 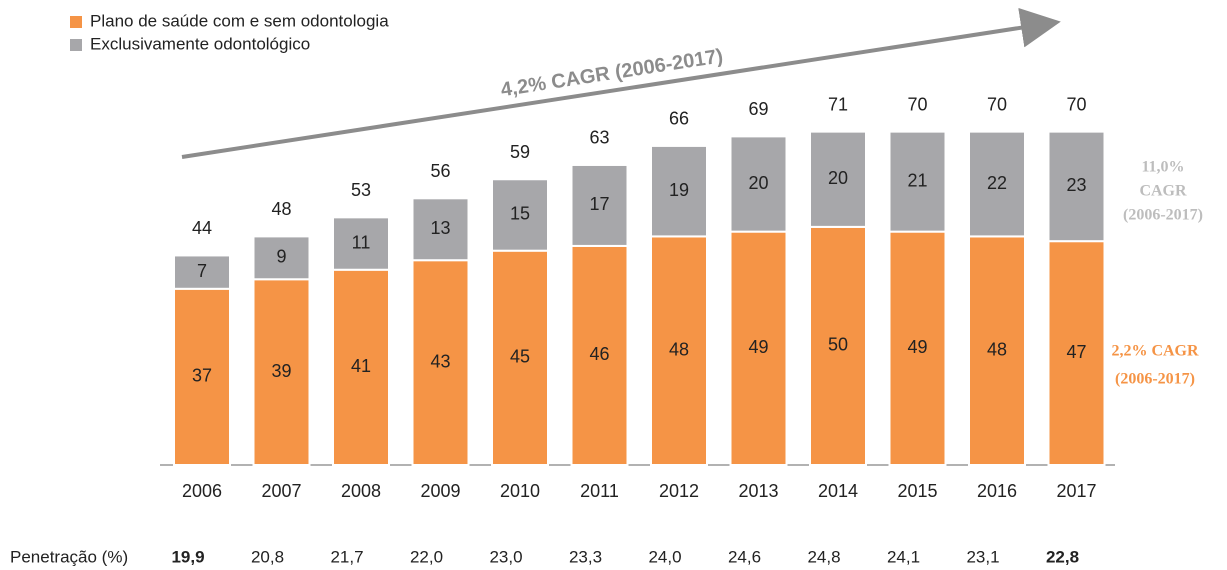 I want to click on x-tick-label: 2011, so click(x=599, y=491).